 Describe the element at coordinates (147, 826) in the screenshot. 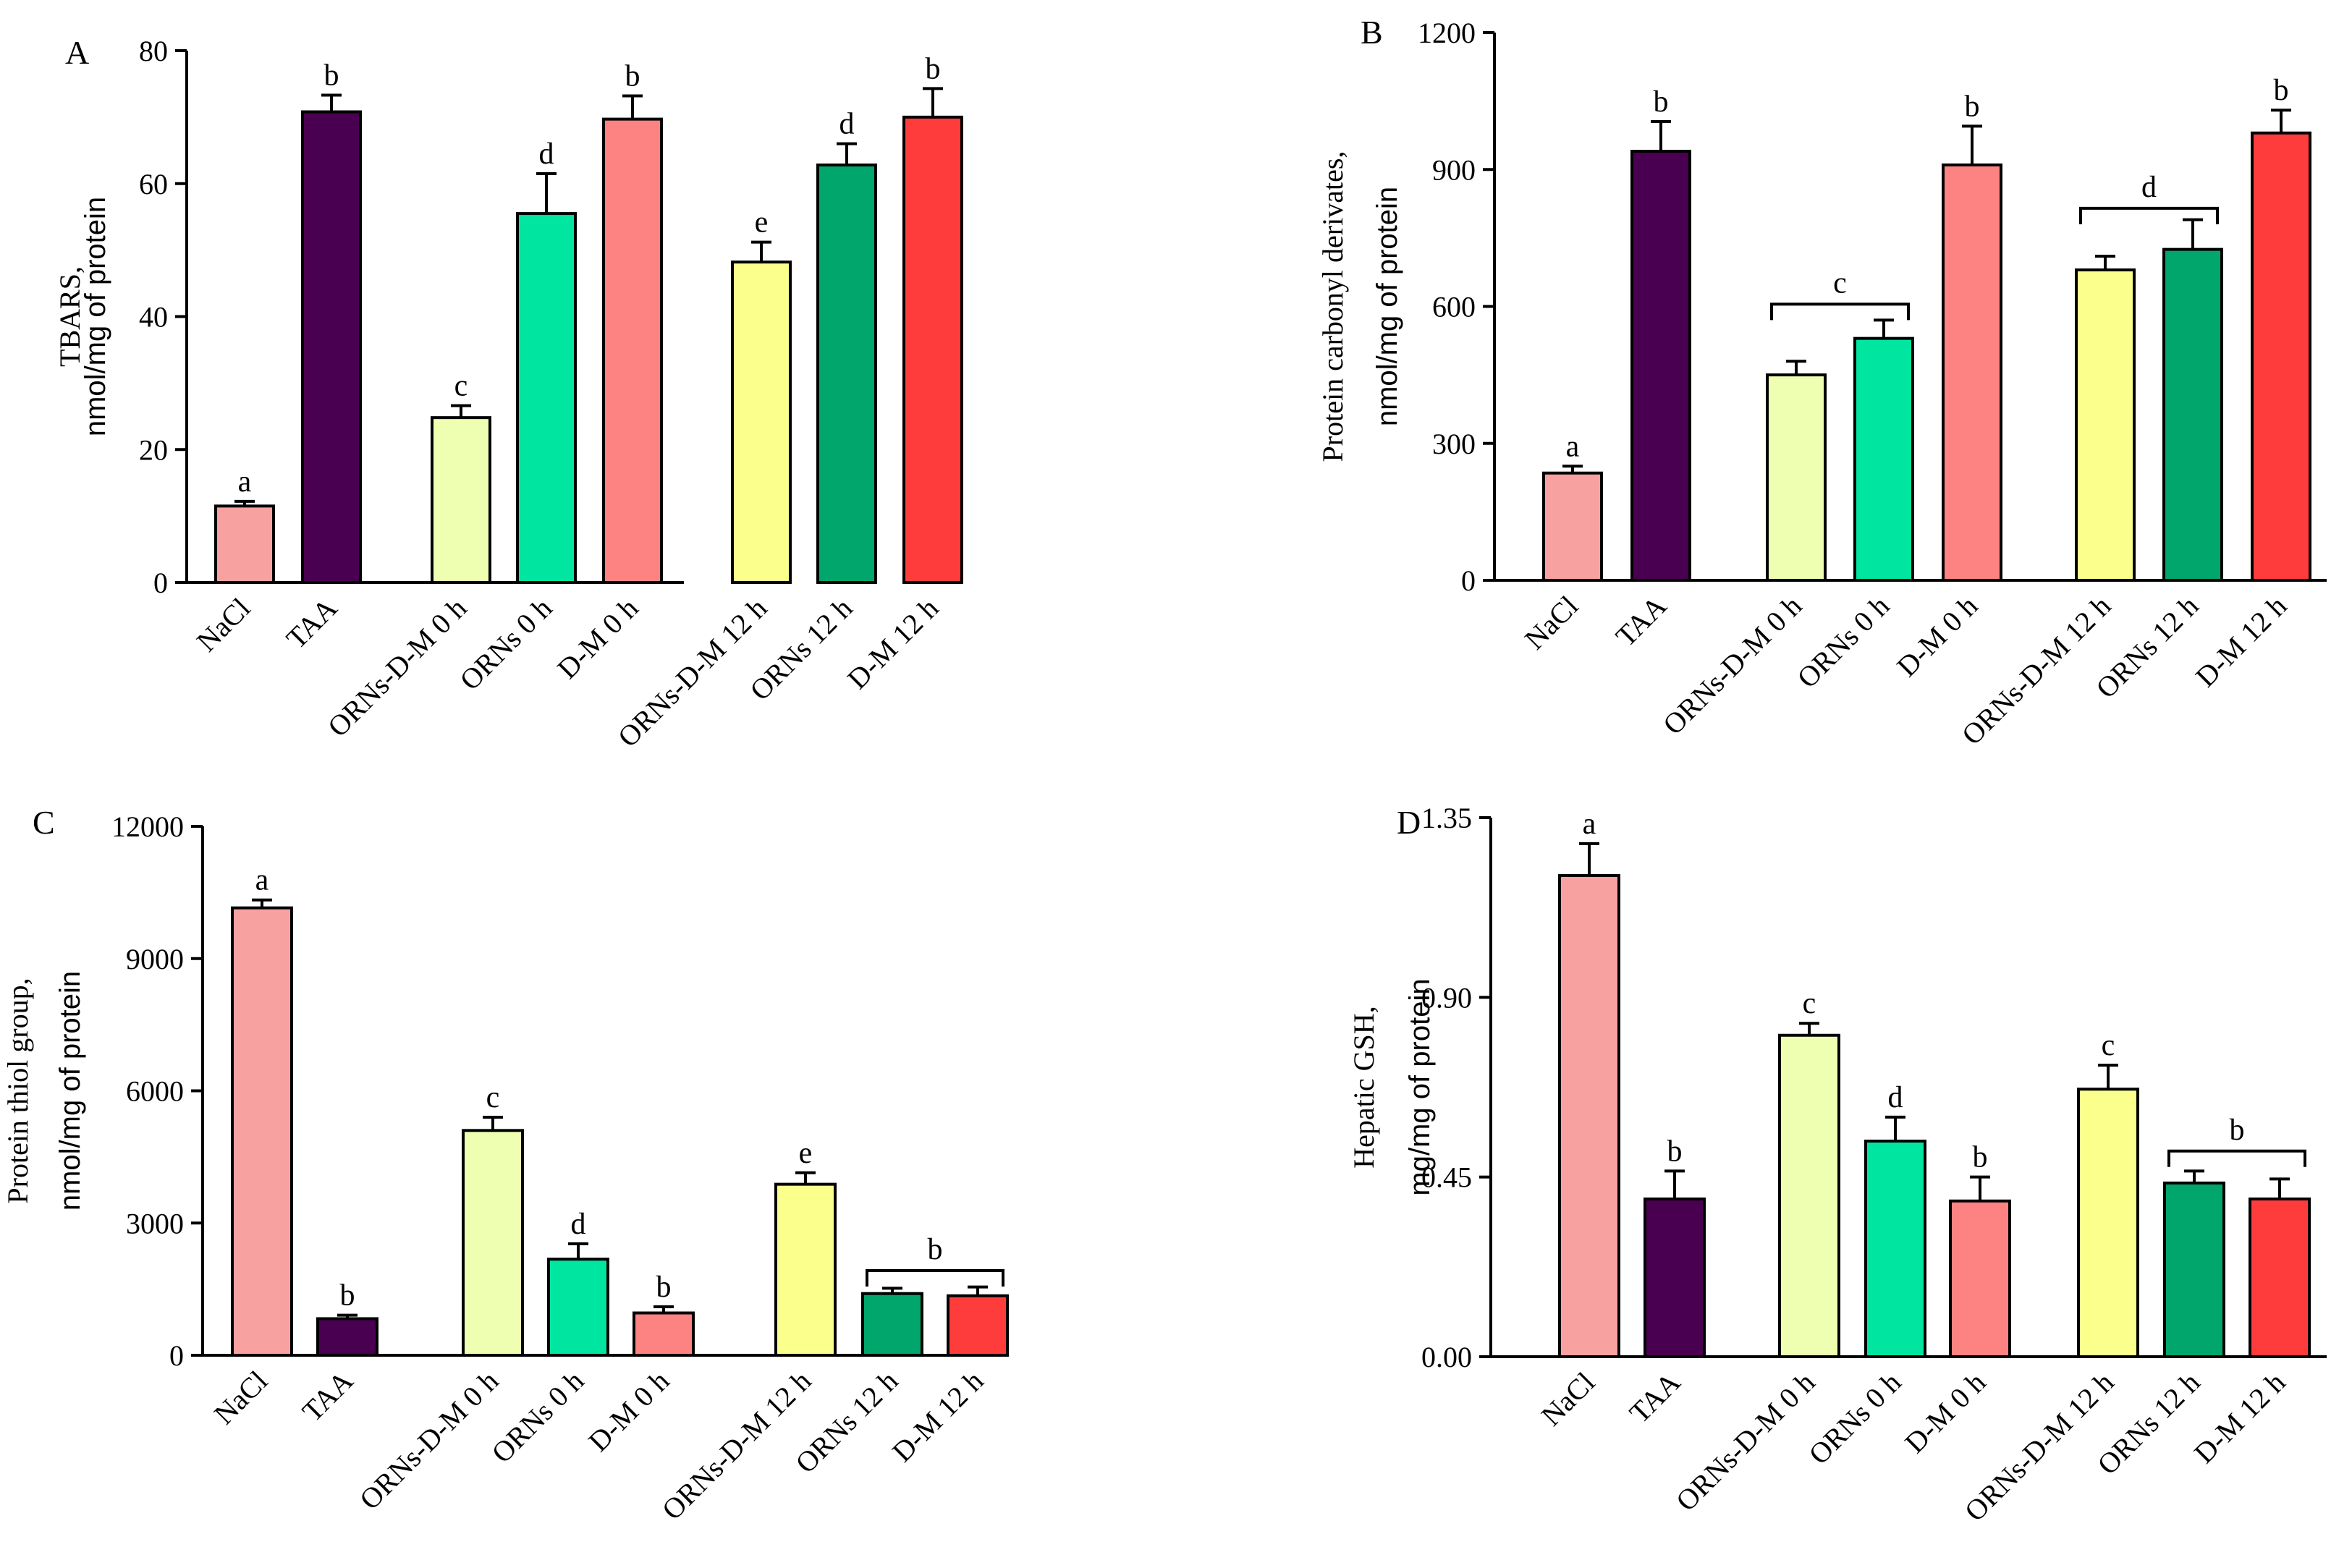

I see `y-tick-label: 12000` at that location.